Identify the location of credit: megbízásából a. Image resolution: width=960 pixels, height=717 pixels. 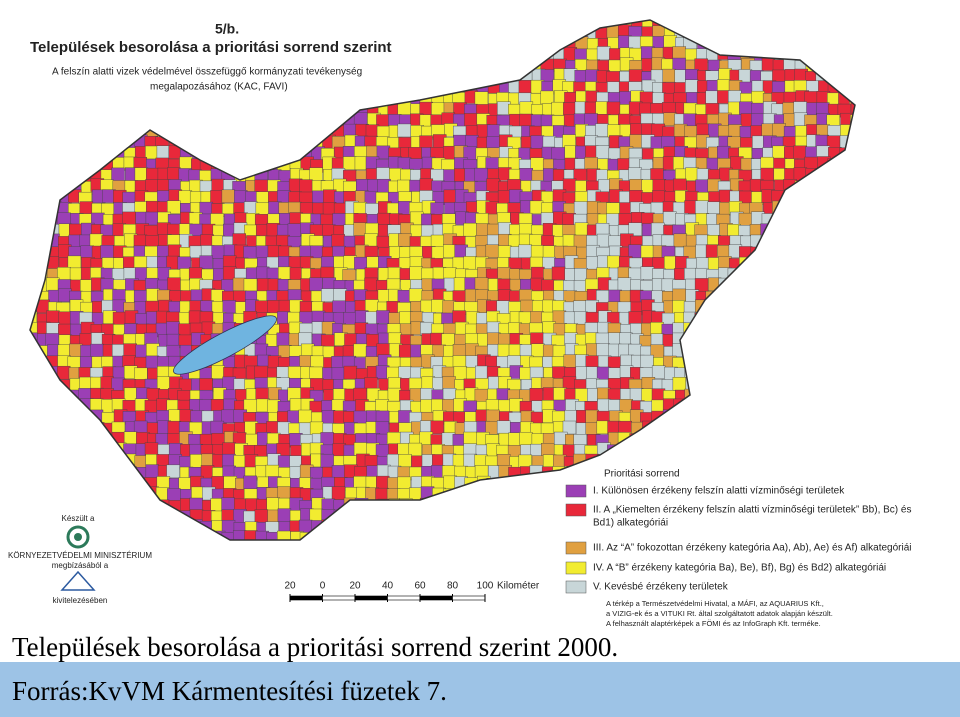
(80, 565).